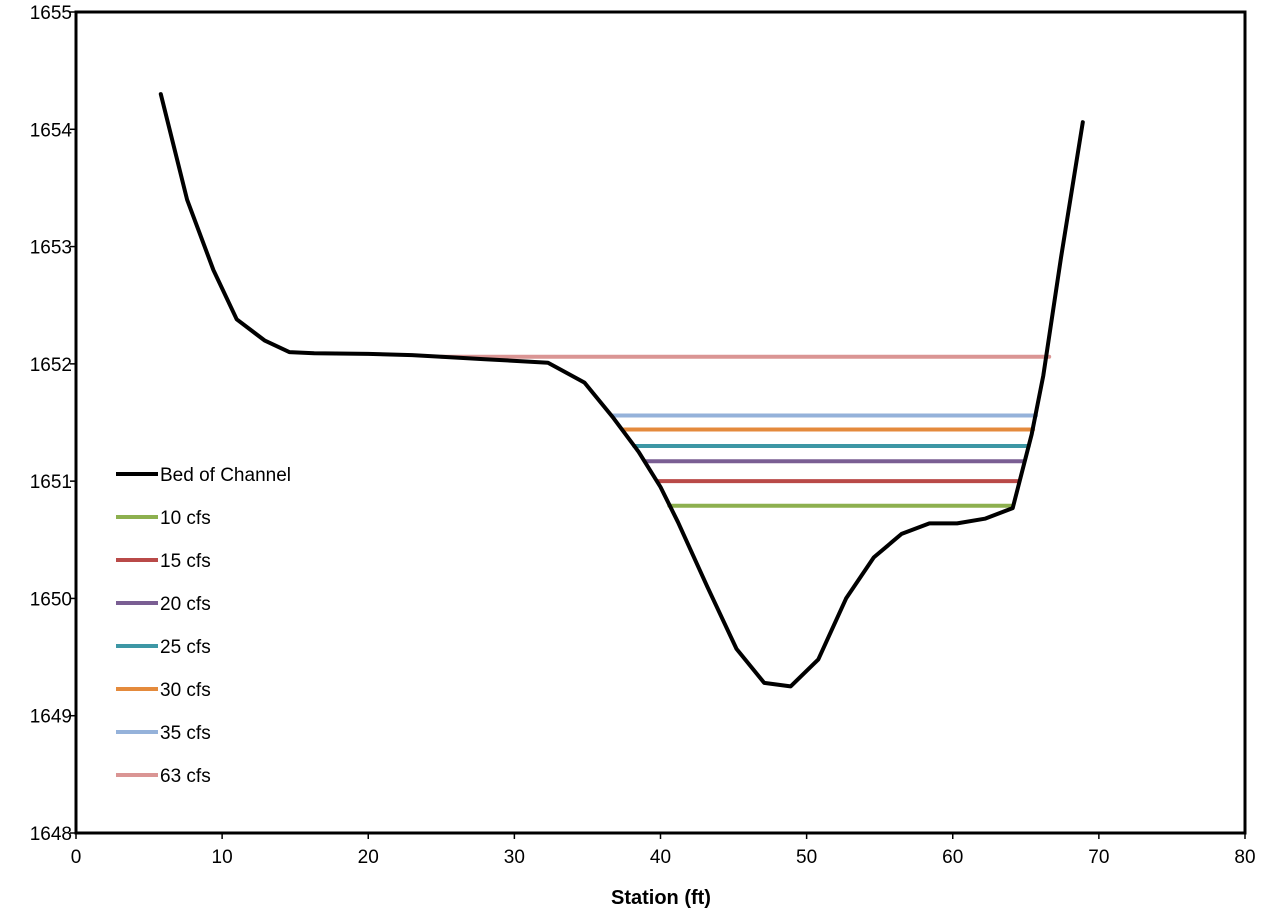 The height and width of the screenshot is (922, 1262). What do you see at coordinates (368, 857) in the screenshot?
I see `x-tick-label: 20` at bounding box center [368, 857].